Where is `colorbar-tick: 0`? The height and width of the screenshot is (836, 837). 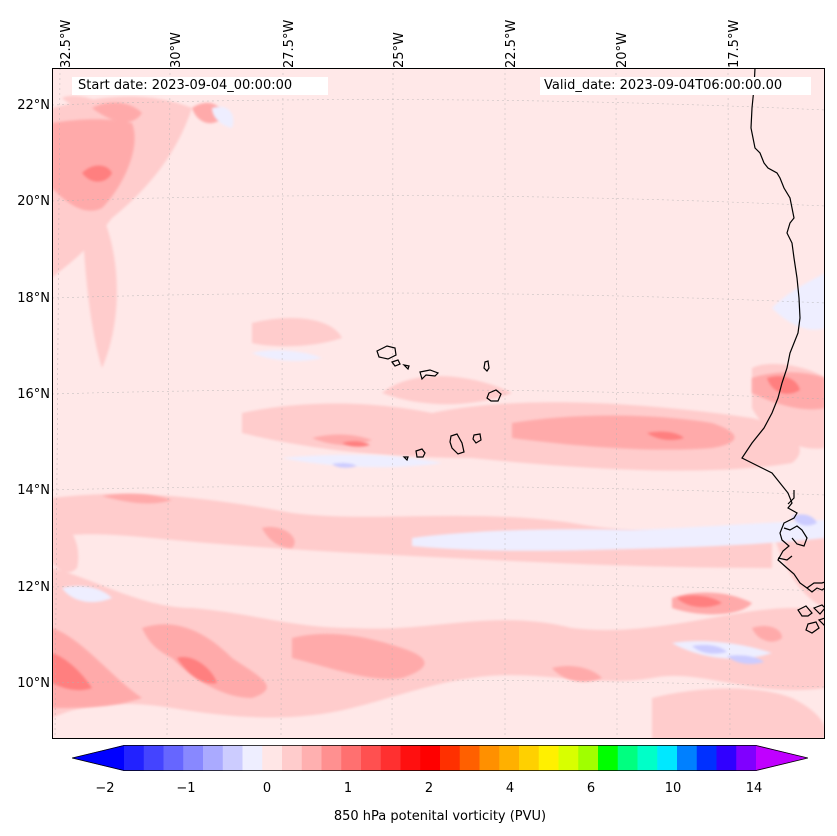 colorbar-tick: 0 is located at coordinates (267, 788).